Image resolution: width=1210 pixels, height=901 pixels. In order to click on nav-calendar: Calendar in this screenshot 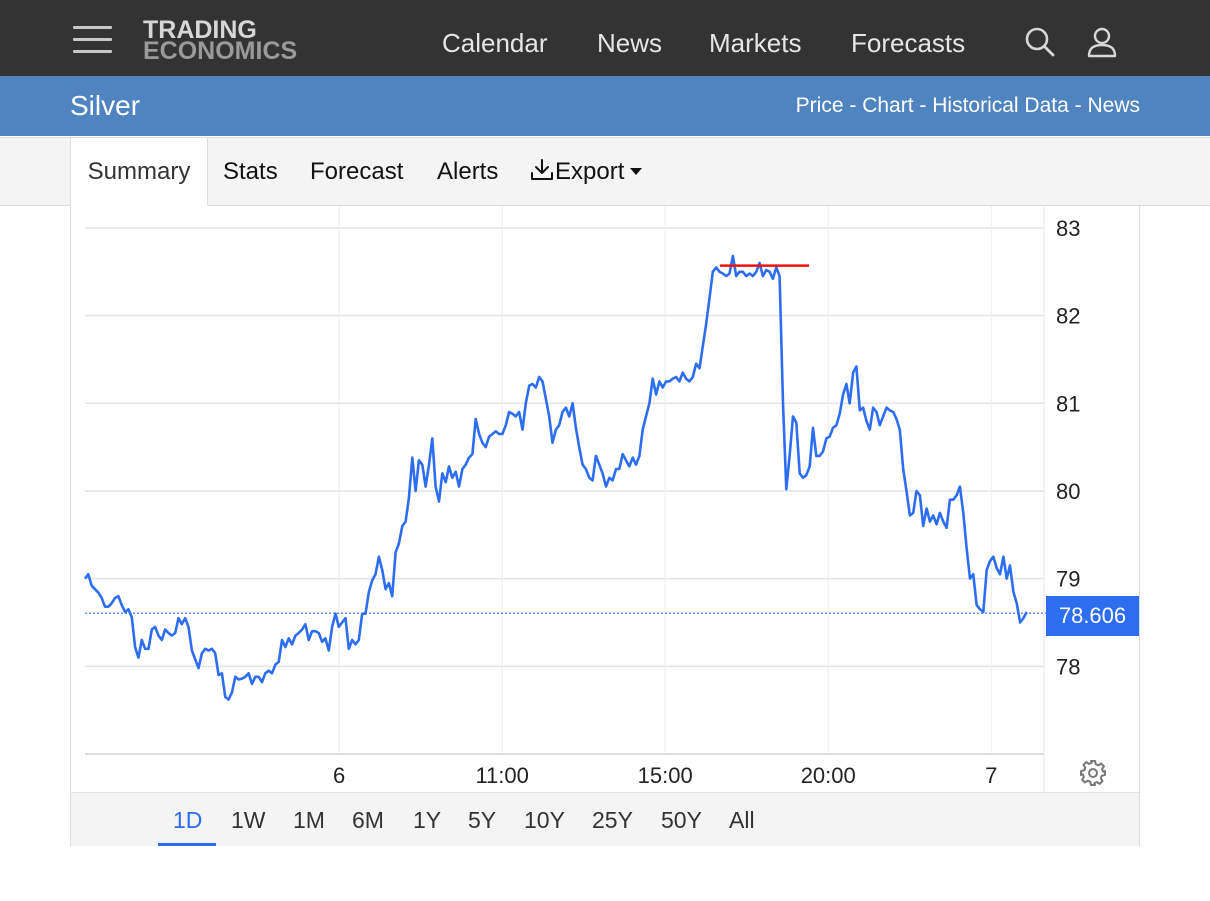, I will do `click(495, 43)`.